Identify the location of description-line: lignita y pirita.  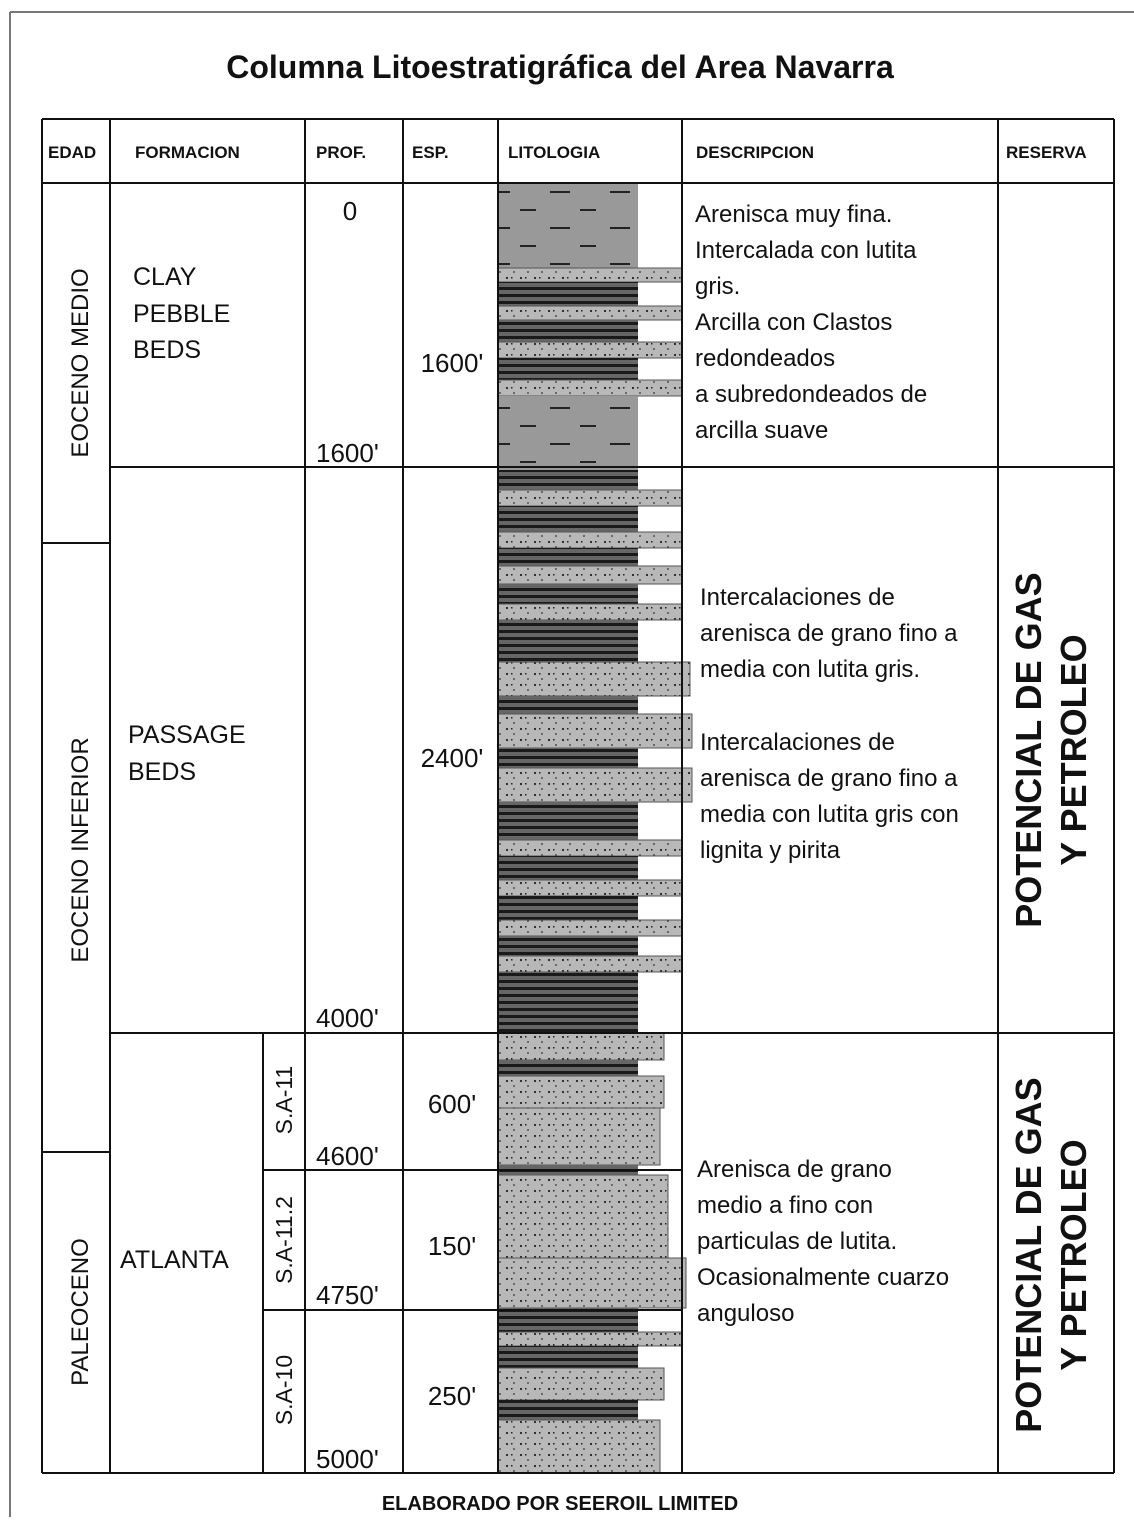
(770, 850).